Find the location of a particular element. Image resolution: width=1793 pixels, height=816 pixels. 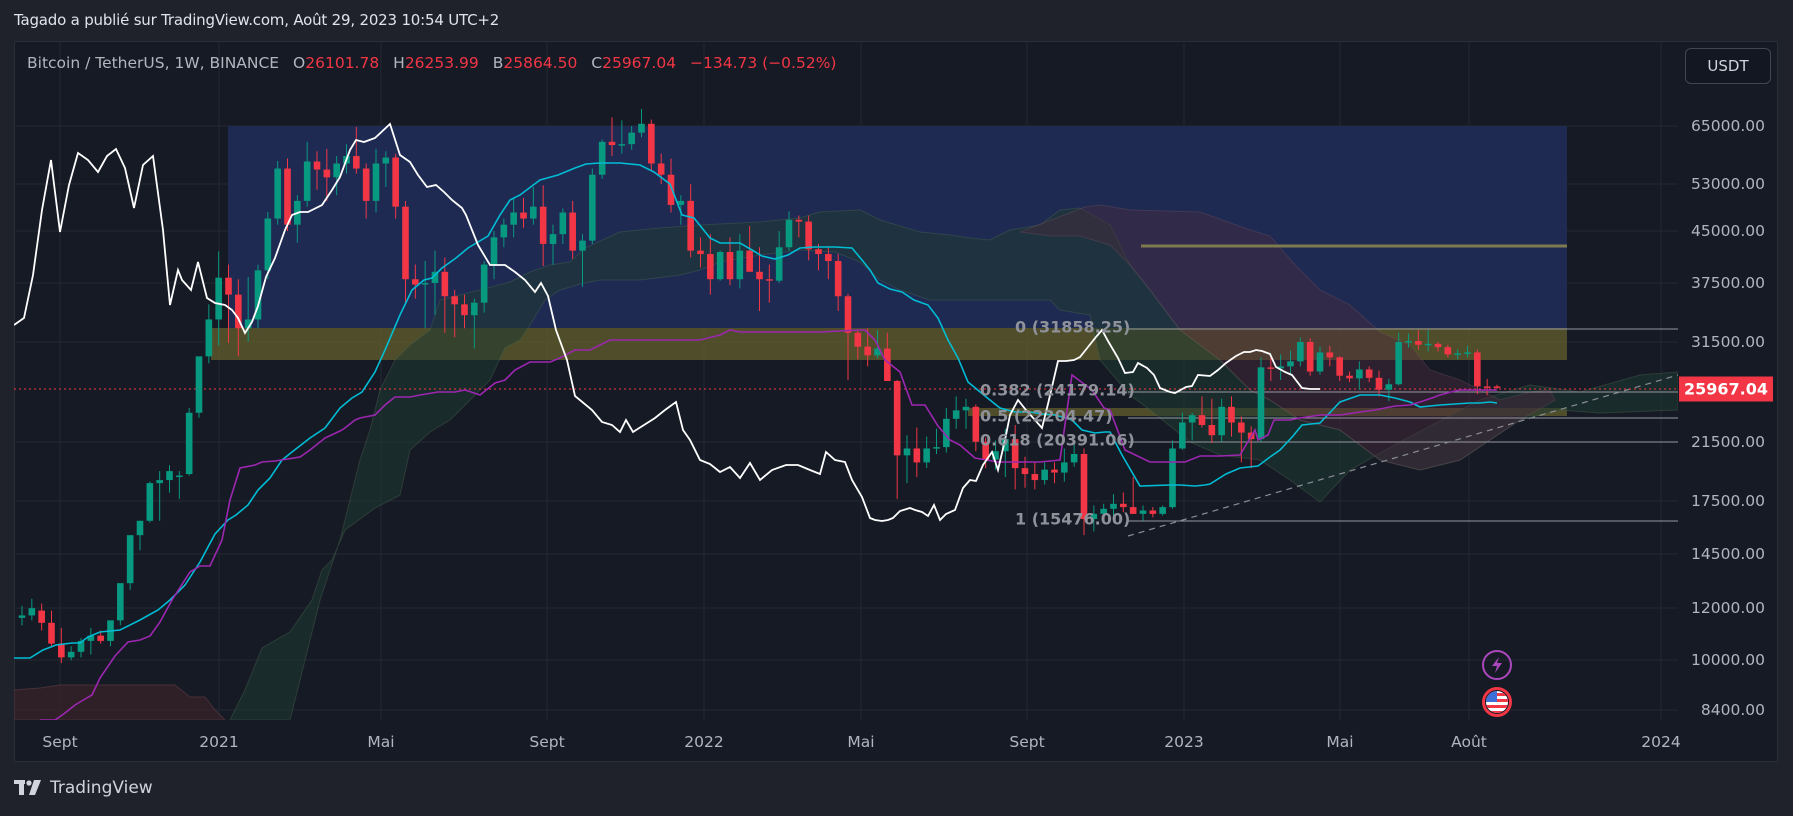

us-flag-icon is located at coordinates (1497, 702).